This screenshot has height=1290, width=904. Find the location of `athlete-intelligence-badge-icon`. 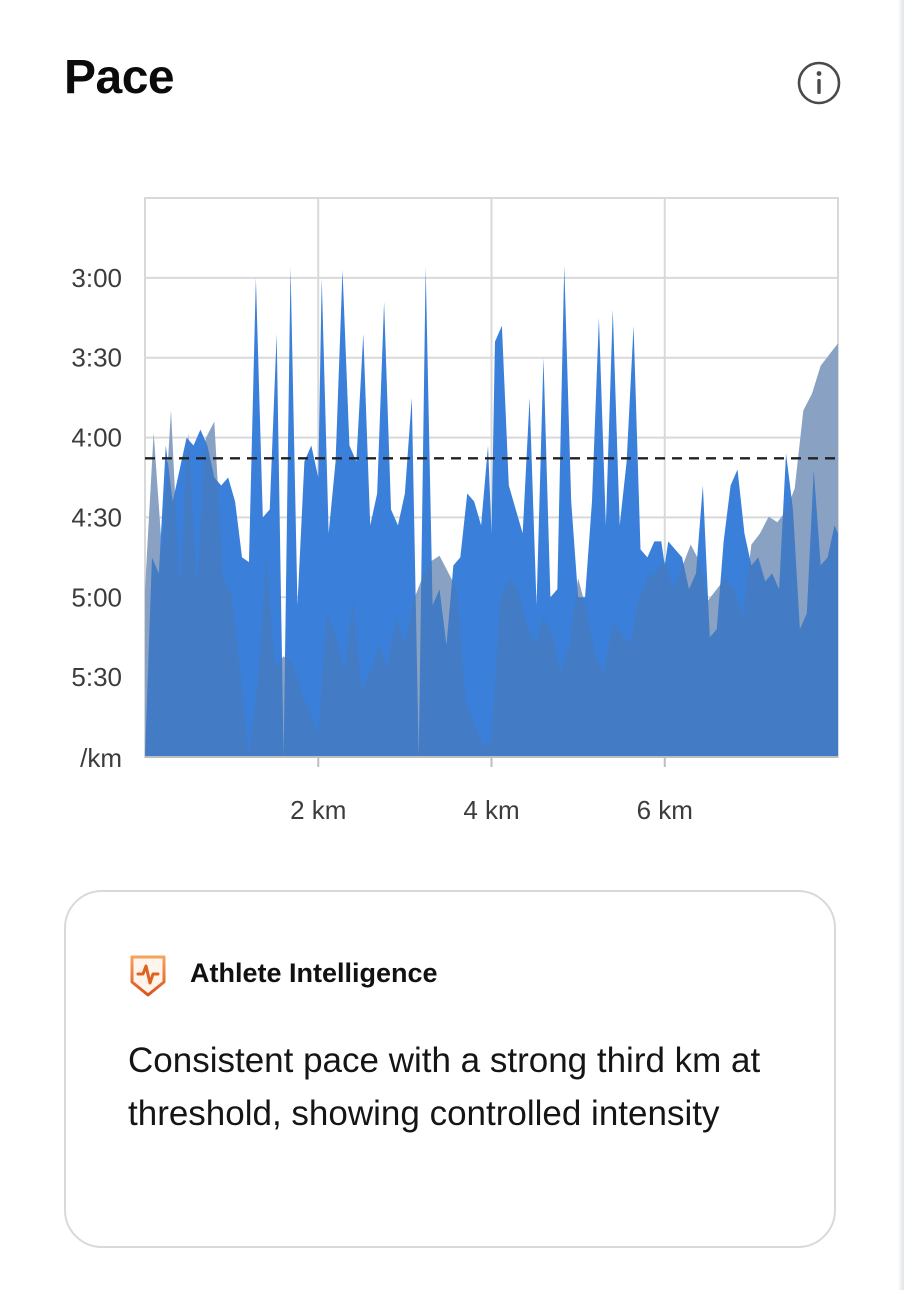

athlete-intelligence-badge-icon is located at coordinates (148, 976).